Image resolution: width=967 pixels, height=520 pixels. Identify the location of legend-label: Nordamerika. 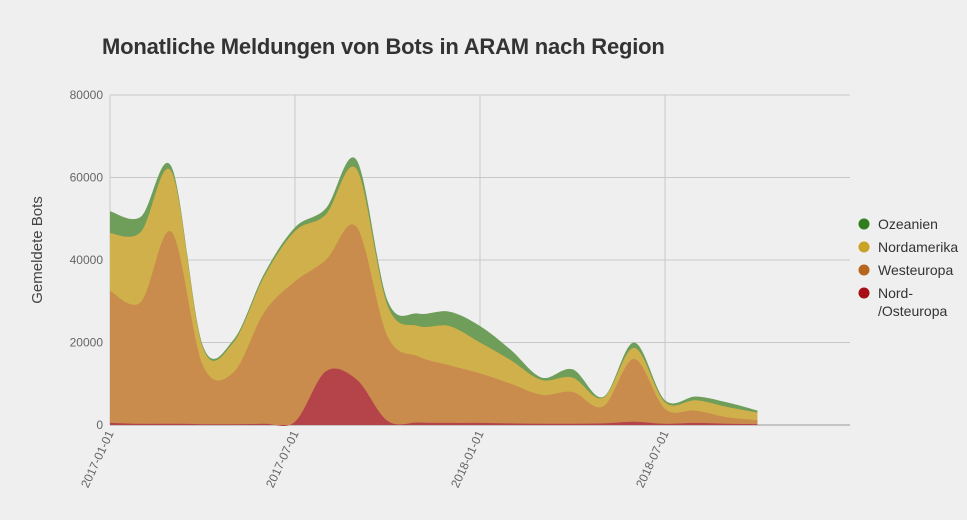
(918, 247).